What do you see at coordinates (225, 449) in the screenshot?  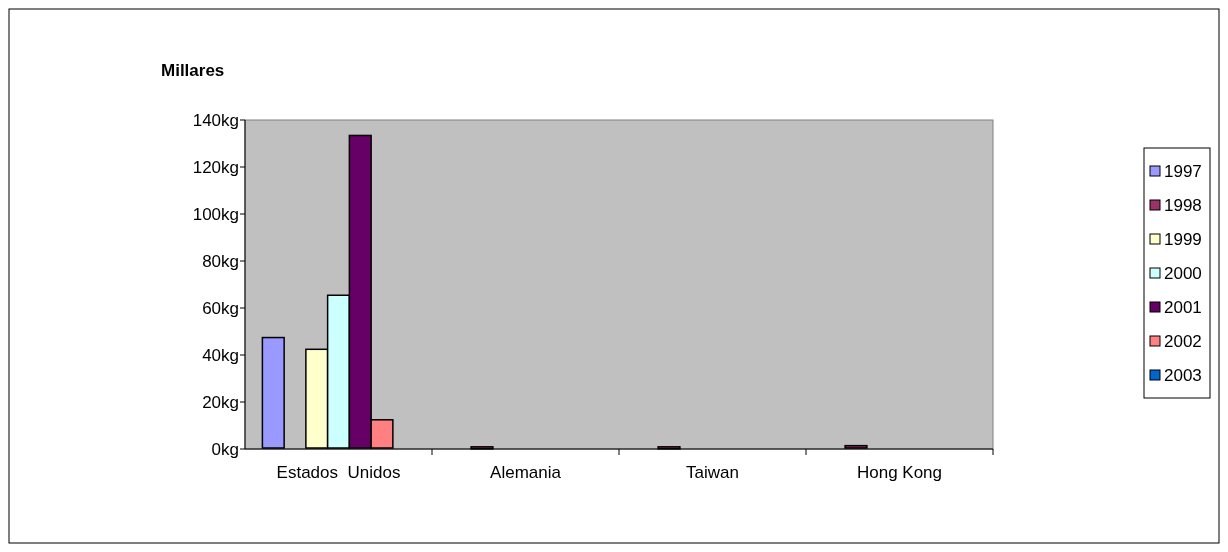 I see `y-tick-label: 0kg` at bounding box center [225, 449].